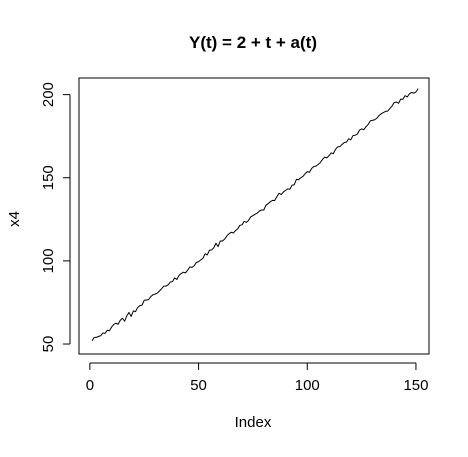 The width and height of the screenshot is (468, 457). What do you see at coordinates (415, 385) in the screenshot?
I see `x-tick-label: 150` at bounding box center [415, 385].